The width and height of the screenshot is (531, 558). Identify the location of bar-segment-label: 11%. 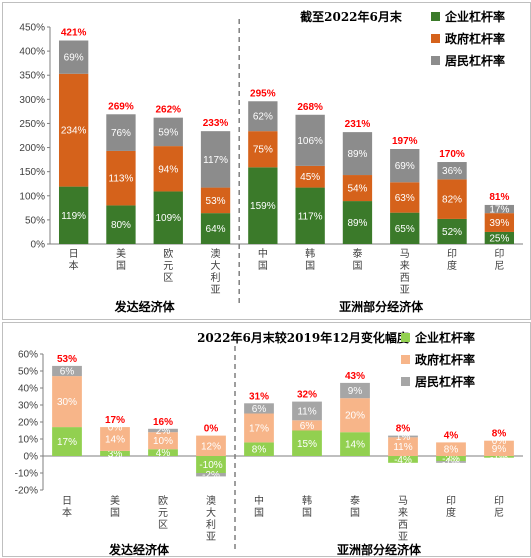
(402, 447).